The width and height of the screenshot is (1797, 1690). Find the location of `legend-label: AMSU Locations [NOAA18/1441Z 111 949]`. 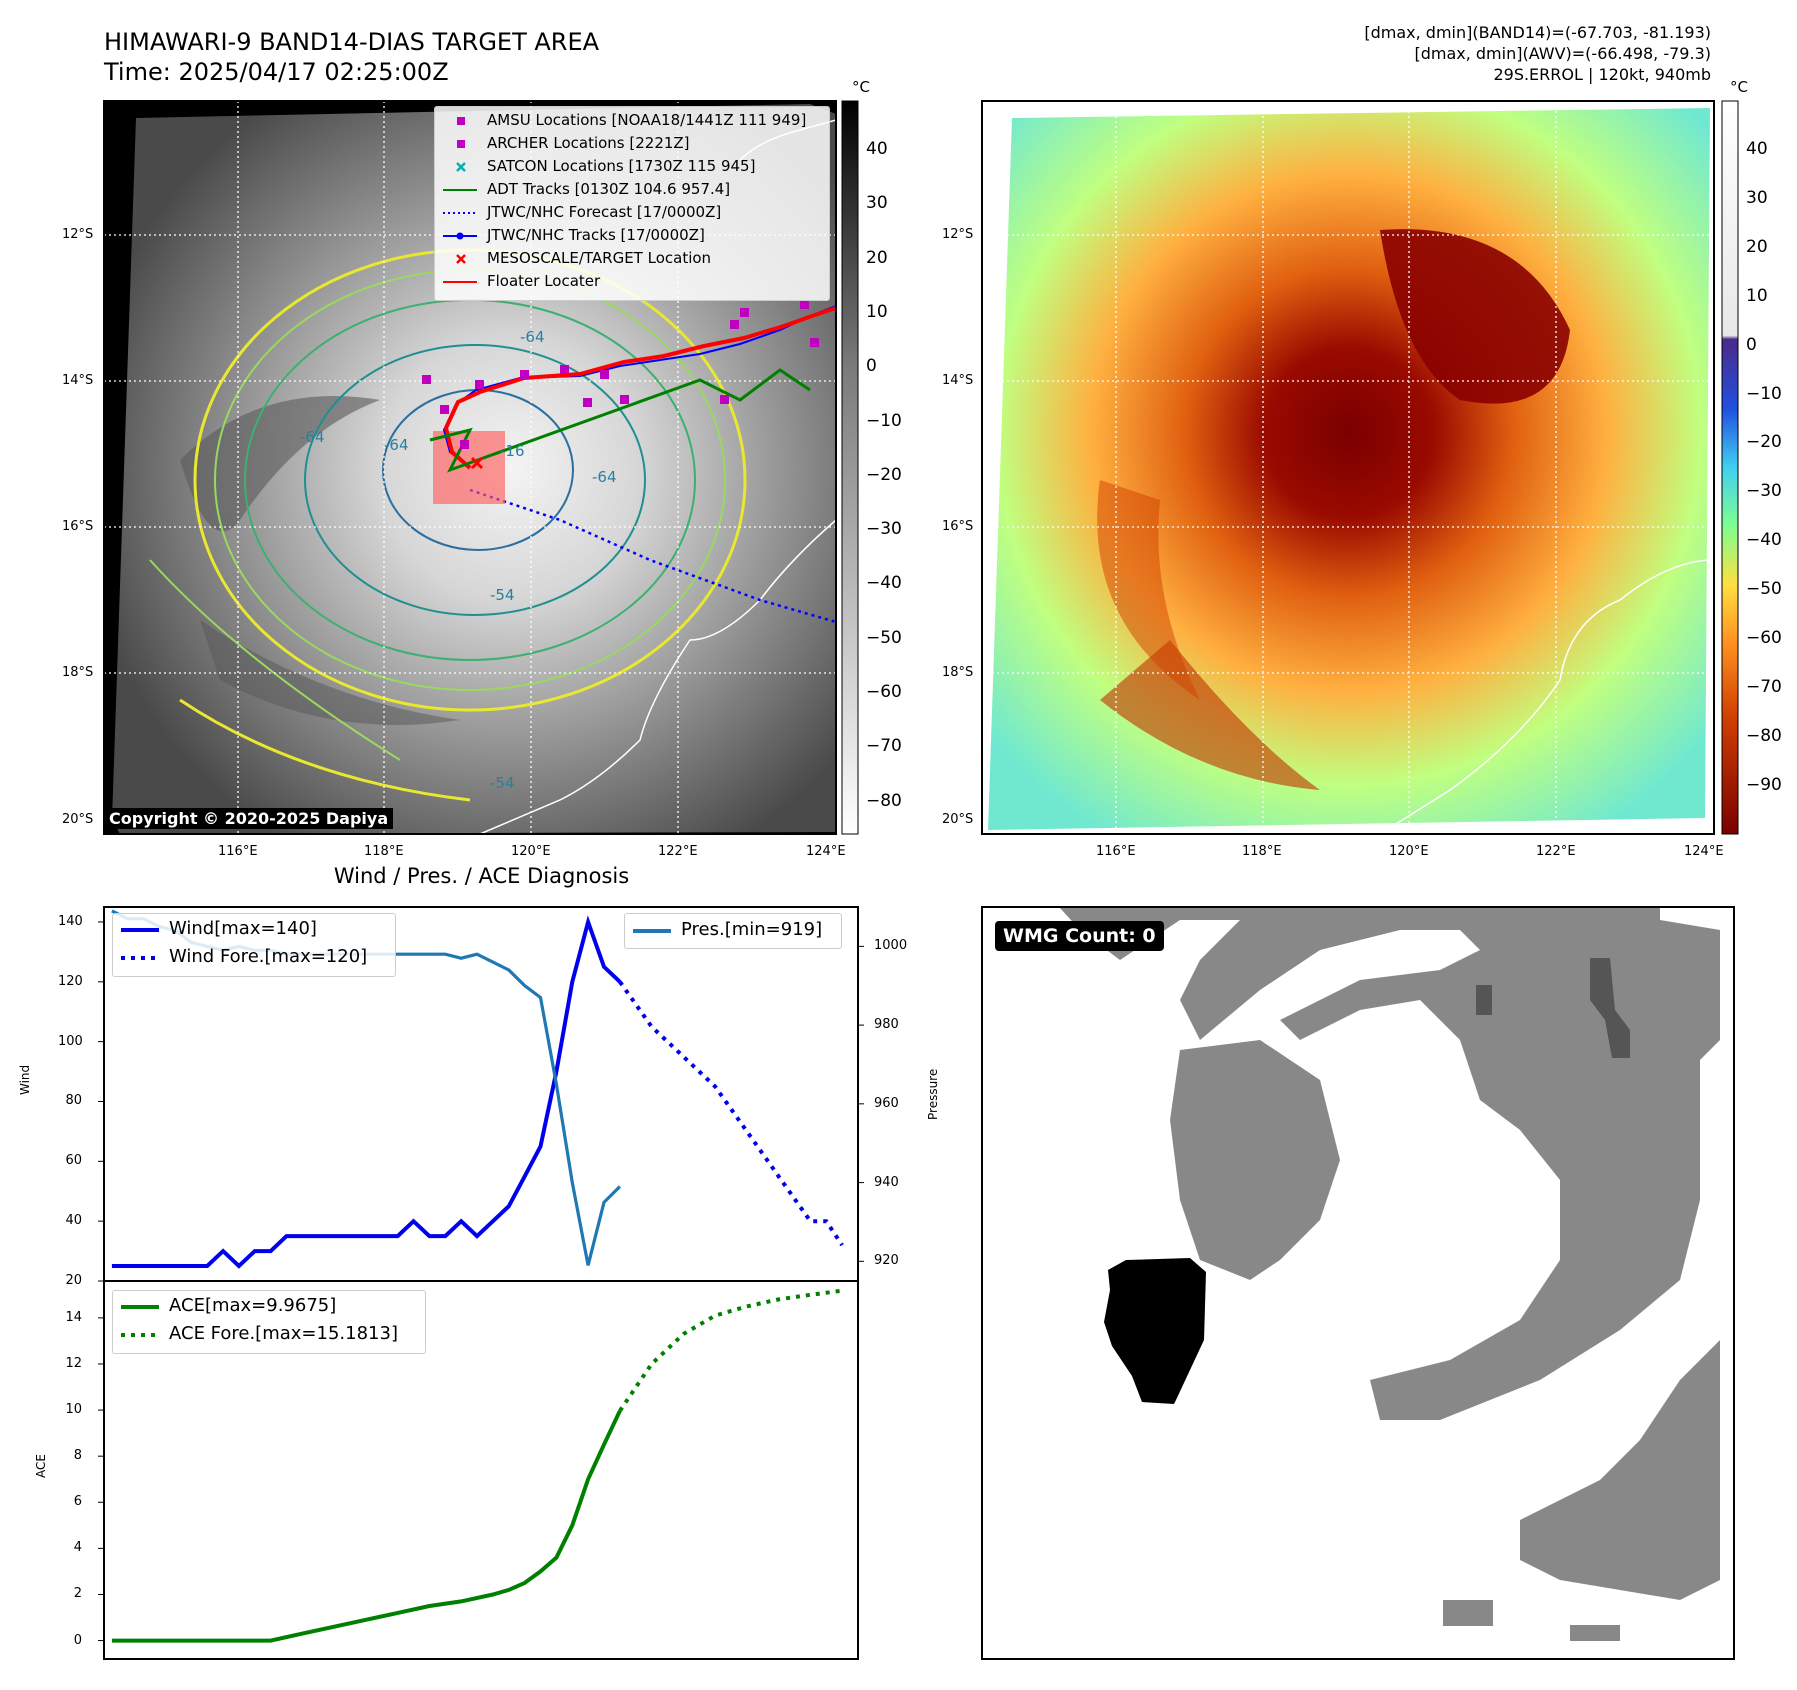

legend-label: AMSU Locations [NOAA18/1441Z 111 949] is located at coordinates (647, 120).